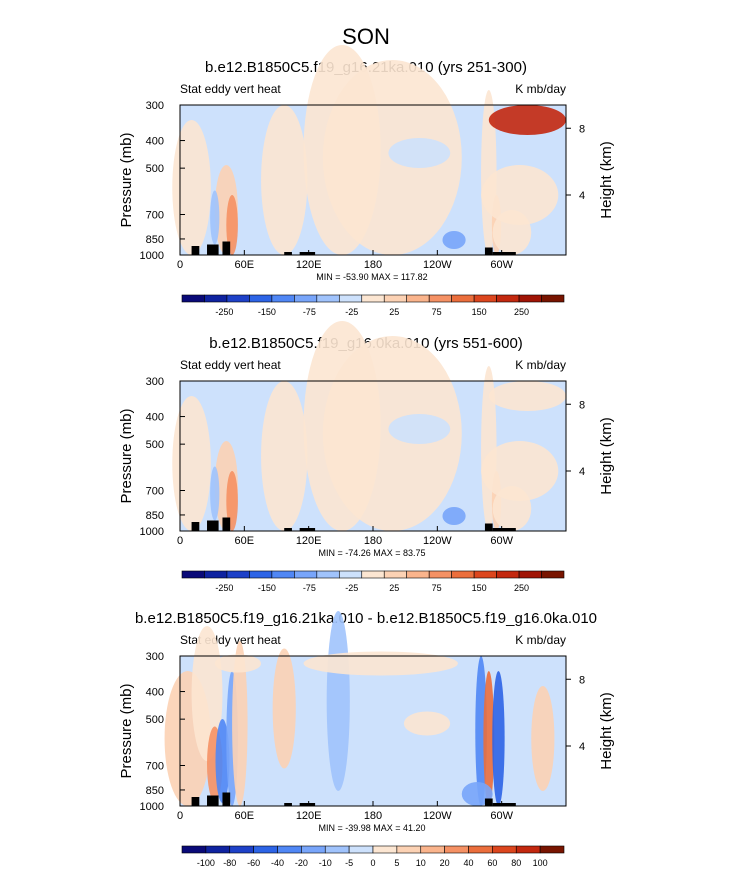 This screenshot has height=872, width=733. Describe the element at coordinates (437, 265) in the screenshot. I see `x-tick-label: 120W` at that location.